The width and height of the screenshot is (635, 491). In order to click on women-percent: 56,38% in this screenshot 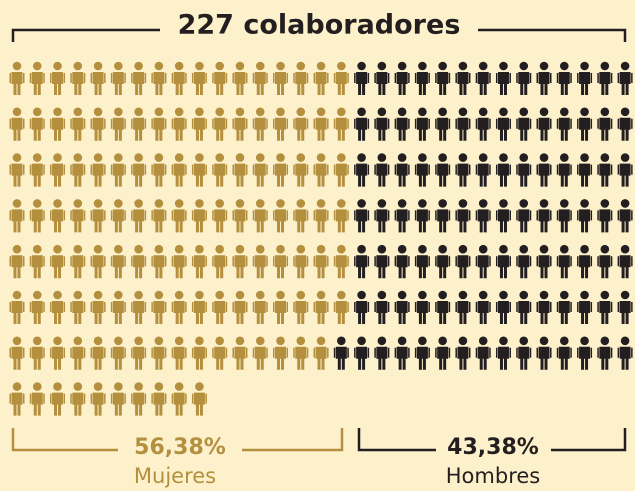, I will do `click(180, 447)`.